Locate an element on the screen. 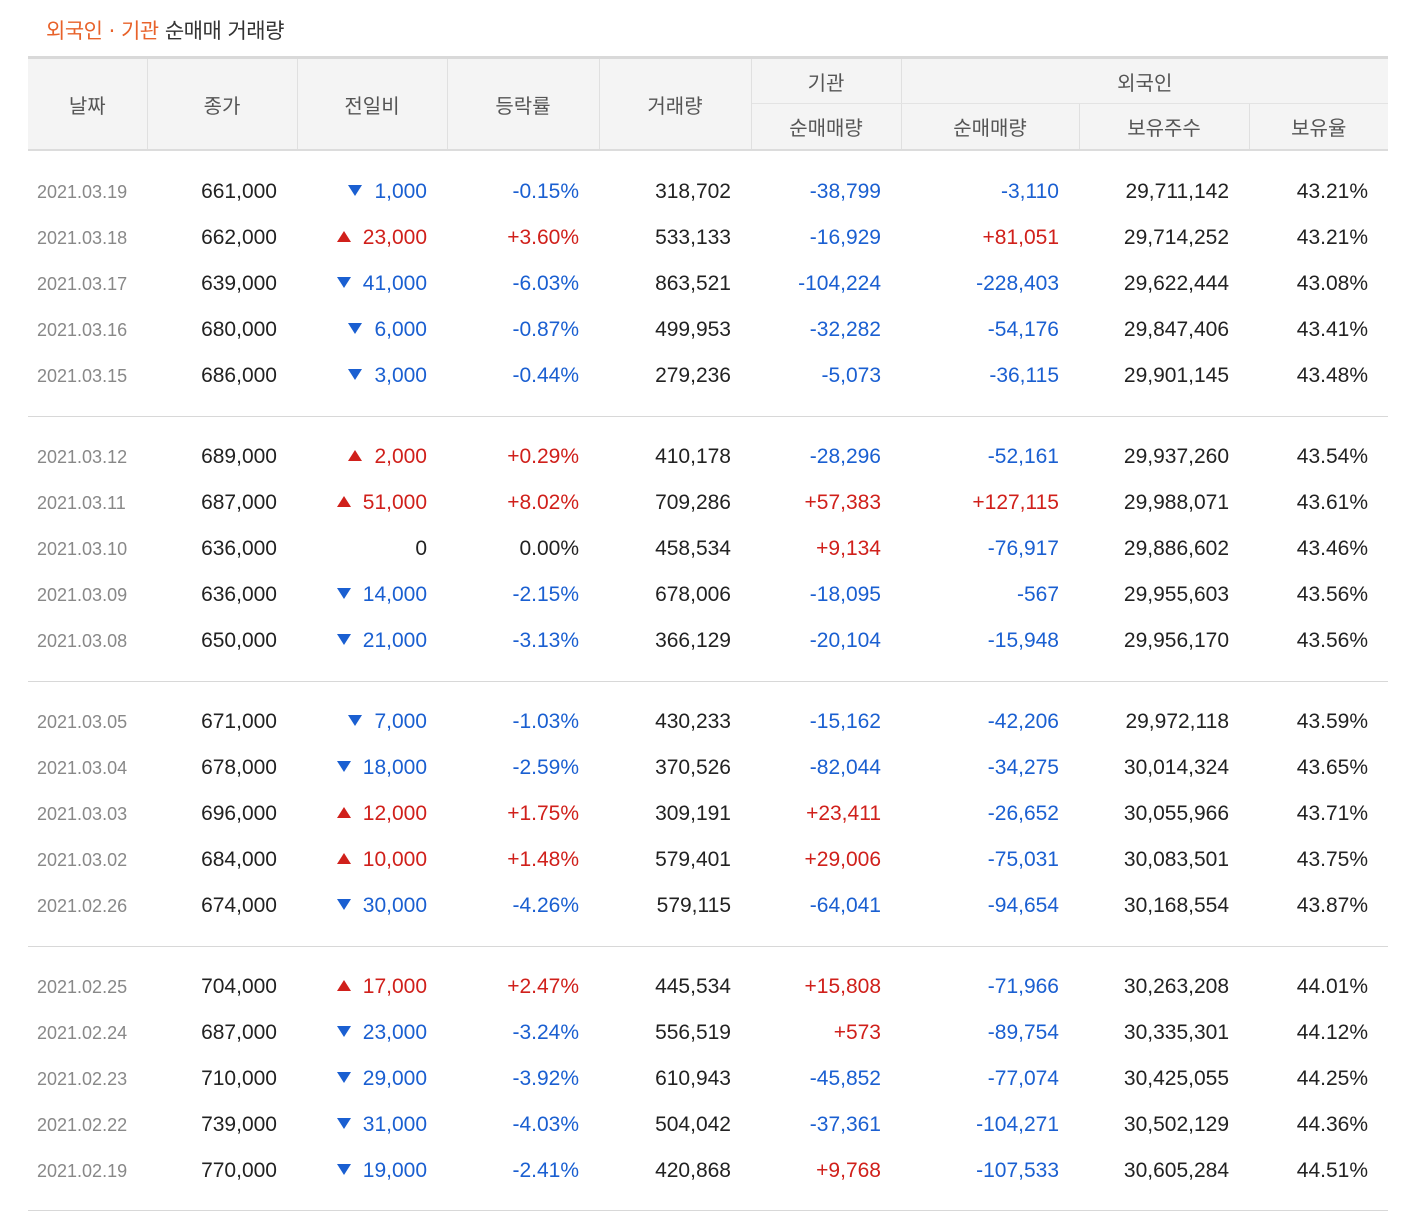  header-holdings: 보유주수 is located at coordinates (1164, 127).